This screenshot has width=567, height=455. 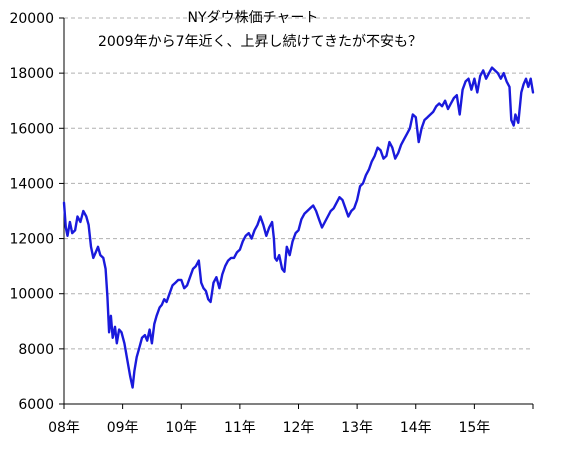 What do you see at coordinates (31, 19) in the screenshot?
I see `y-tick-label: 20000` at bounding box center [31, 19].